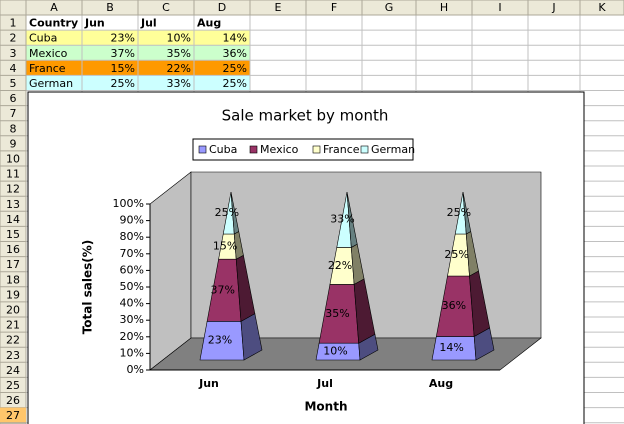 The width and height of the screenshot is (624, 424). Describe the element at coordinates (132, 336) in the screenshot. I see `y-tick-label: 20%` at that location.